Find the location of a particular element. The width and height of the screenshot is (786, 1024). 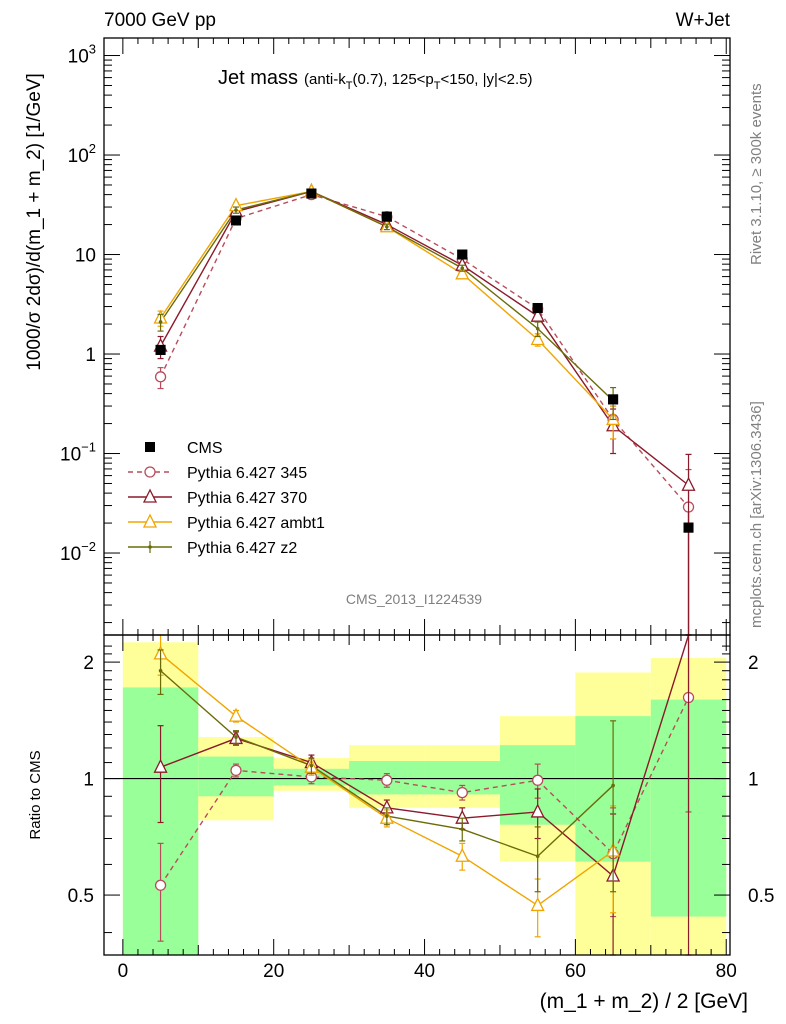

main-ytick-label: 1 is located at coordinates (90, 355).